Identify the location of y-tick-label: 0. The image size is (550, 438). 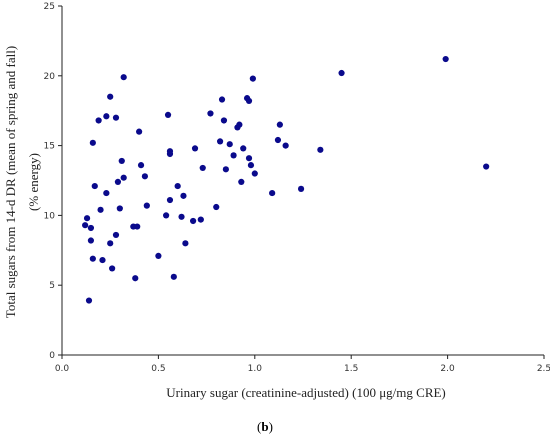
(52, 356).